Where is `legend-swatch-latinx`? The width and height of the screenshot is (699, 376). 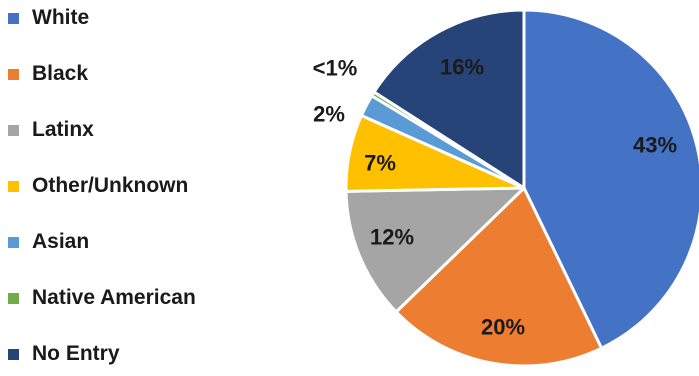 legend-swatch-latinx is located at coordinates (13, 130).